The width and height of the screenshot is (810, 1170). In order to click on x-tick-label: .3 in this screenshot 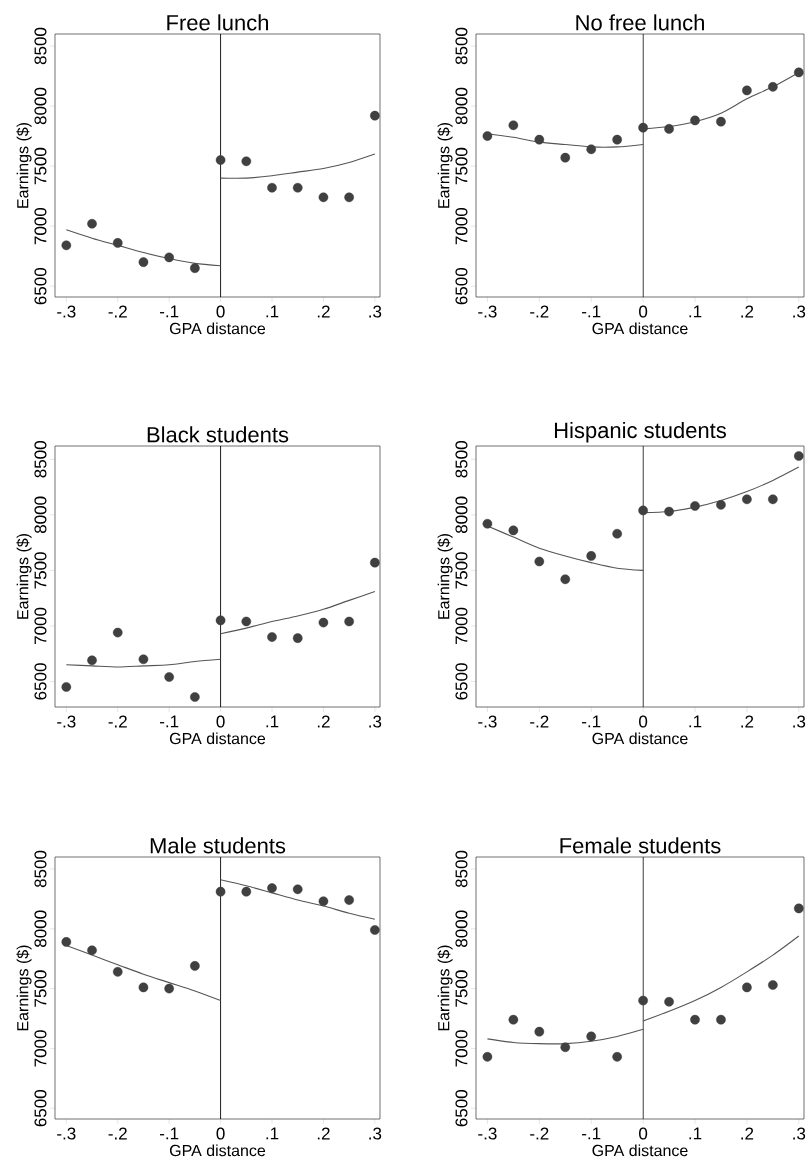, I will do `click(799, 311)`.